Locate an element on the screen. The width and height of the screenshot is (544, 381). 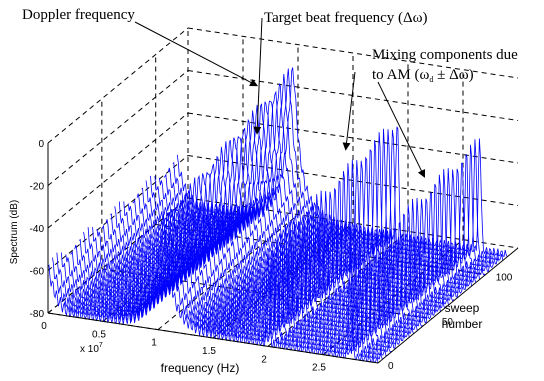
annotation-mixing-line2: to AM (ωd ± Δω) is located at coordinates (423, 75).